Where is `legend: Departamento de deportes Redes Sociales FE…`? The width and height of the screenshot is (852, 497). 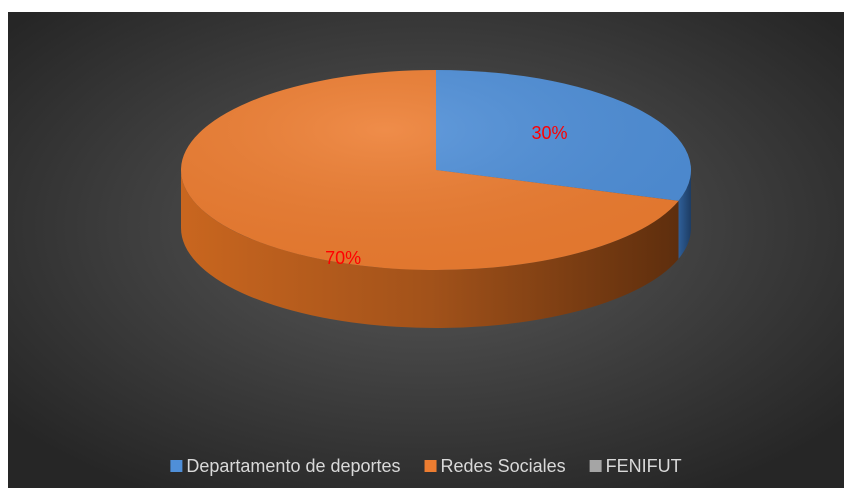
legend: Departamento de deportes Redes Sociales FE… is located at coordinates (426, 466).